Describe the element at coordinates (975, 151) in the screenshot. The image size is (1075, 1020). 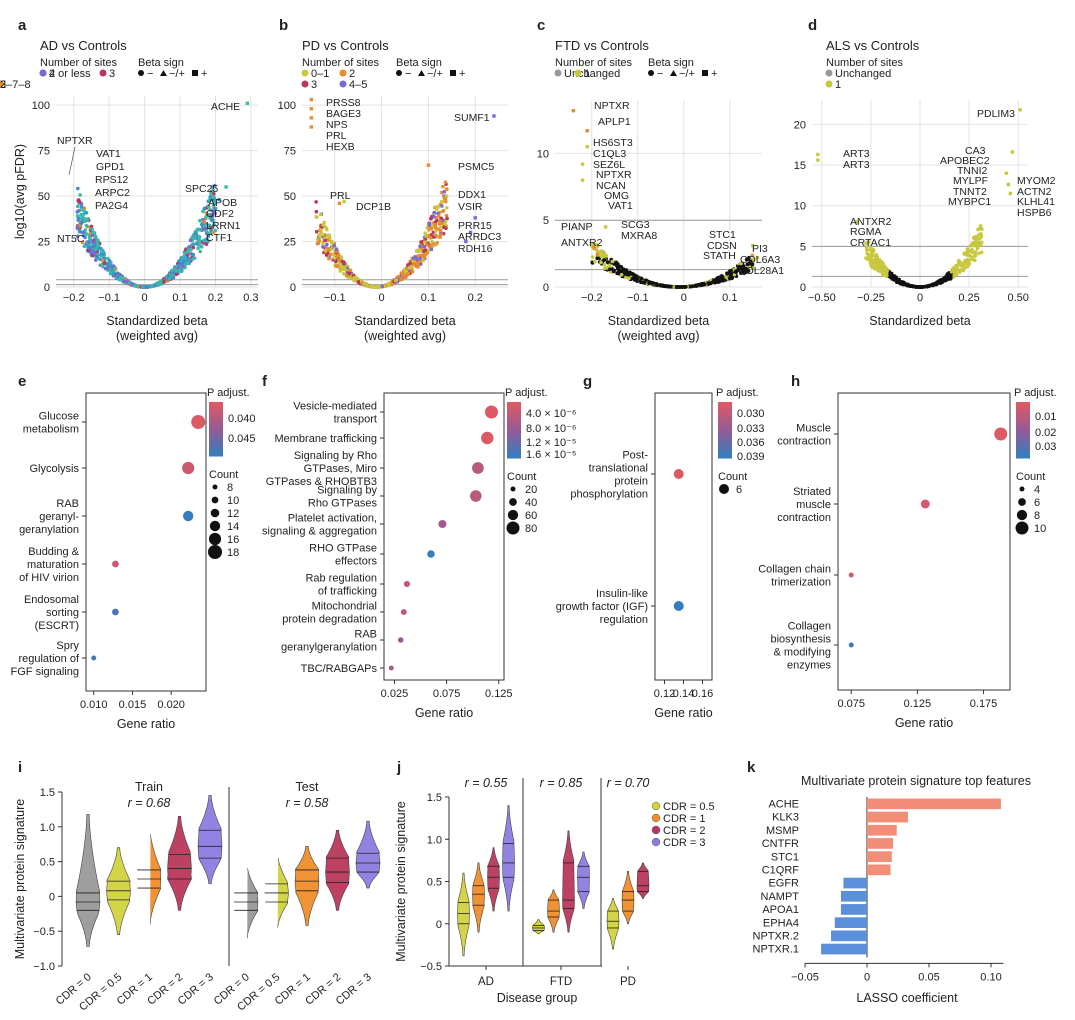
I see `gene-label: CA3` at that location.